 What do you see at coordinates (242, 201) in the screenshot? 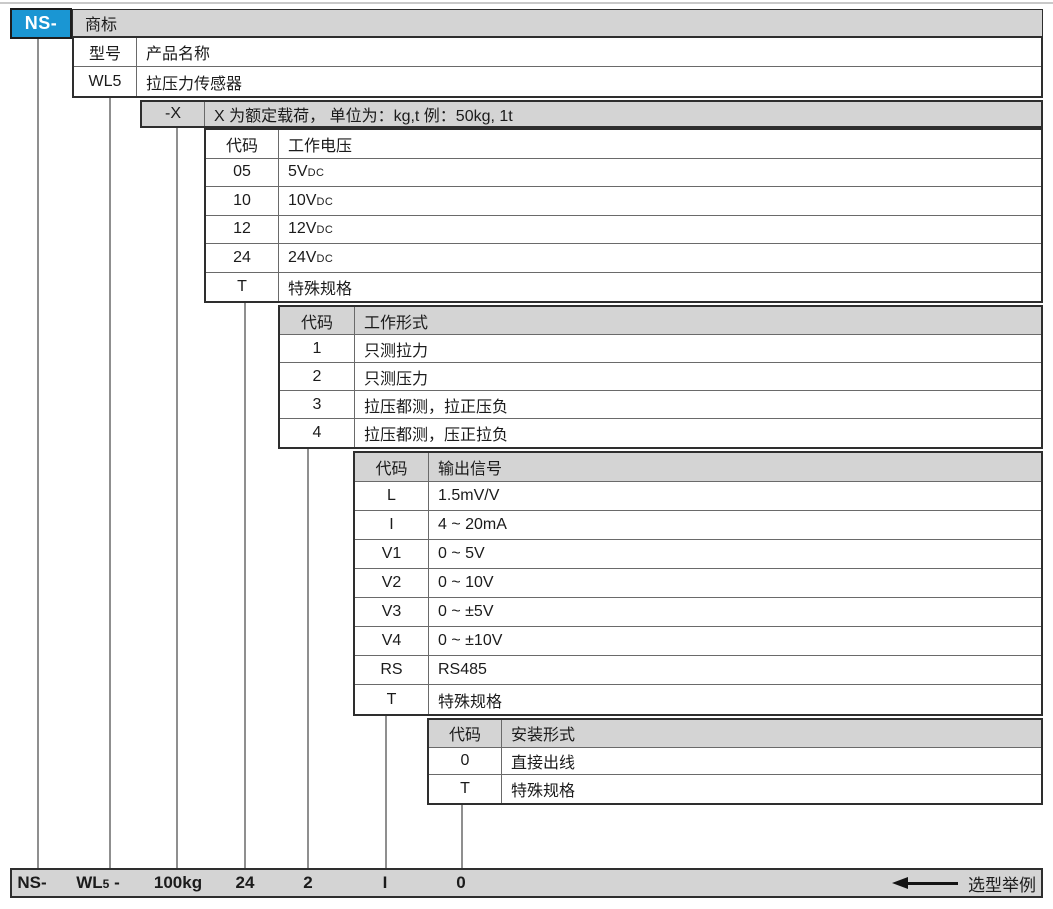
I see `code-cell: 10` at bounding box center [242, 201].